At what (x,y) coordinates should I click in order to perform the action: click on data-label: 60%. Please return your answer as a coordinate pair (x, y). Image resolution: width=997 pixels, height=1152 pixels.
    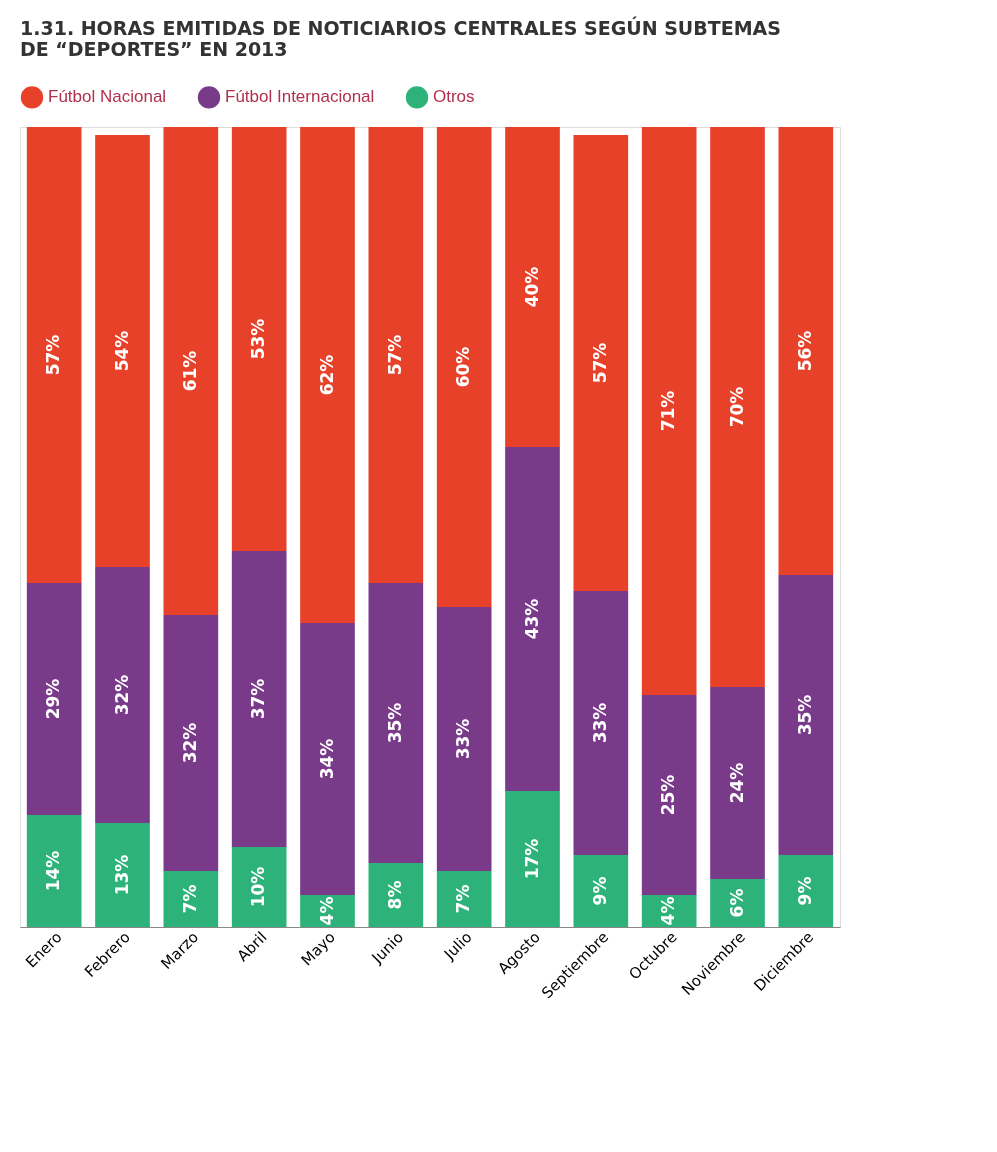
    Looking at the image, I should click on (463, 367).